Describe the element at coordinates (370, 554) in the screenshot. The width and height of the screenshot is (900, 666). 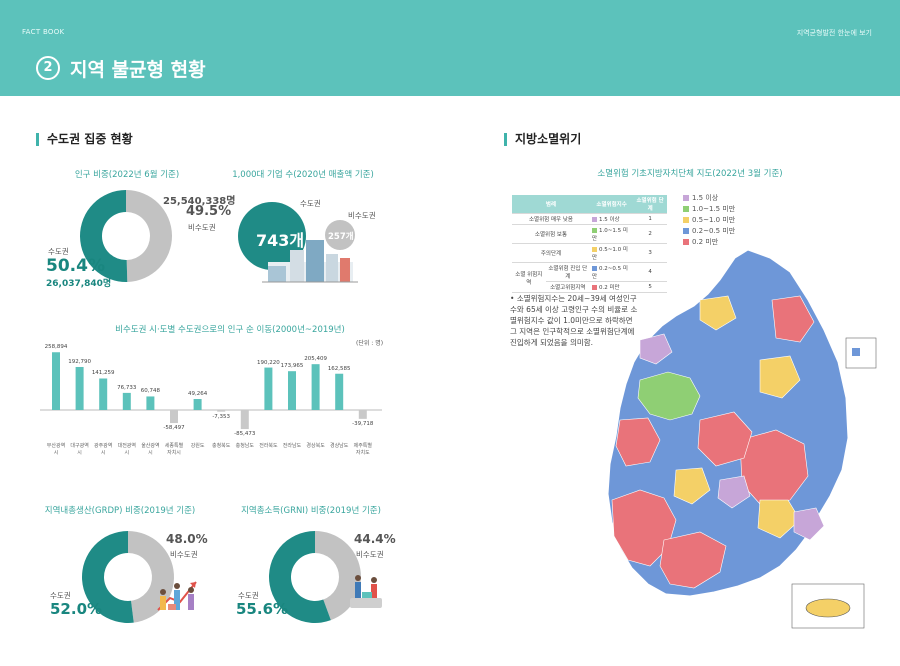
I see `grni-non-capital-label: 비수도권` at that location.